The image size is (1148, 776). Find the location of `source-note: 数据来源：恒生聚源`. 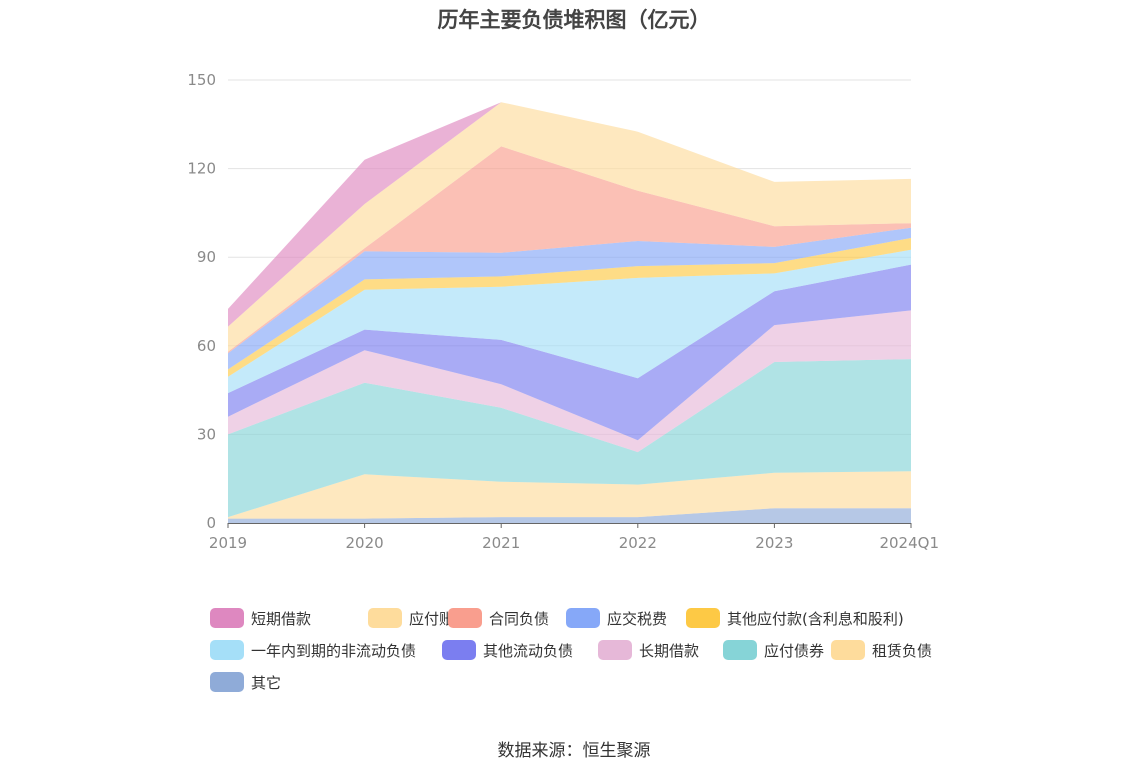

source-note: 数据来源：恒生聚源 is located at coordinates (574, 751).